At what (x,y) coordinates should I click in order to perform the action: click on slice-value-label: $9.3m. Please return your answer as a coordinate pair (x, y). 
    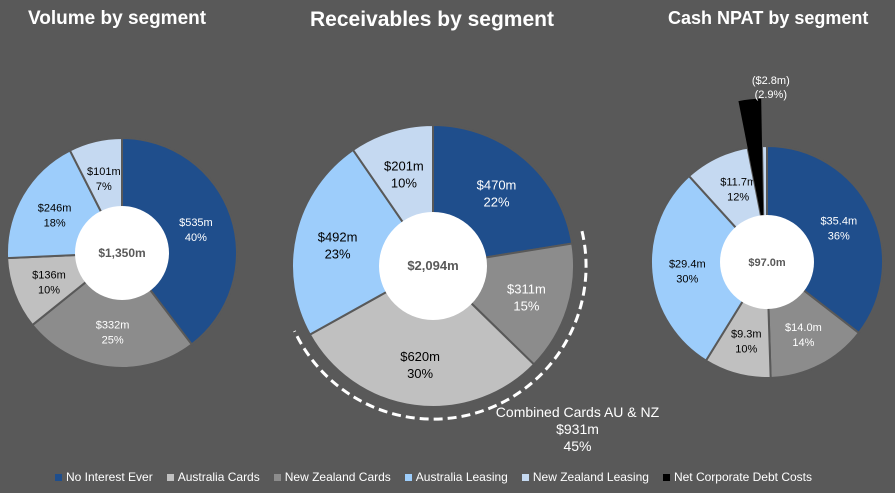
    Looking at the image, I should click on (746, 334).